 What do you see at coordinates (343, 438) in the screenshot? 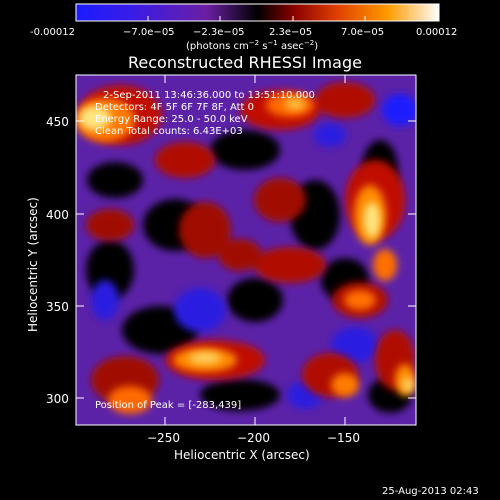
I see `x-tick-label-2: −150` at bounding box center [343, 438].